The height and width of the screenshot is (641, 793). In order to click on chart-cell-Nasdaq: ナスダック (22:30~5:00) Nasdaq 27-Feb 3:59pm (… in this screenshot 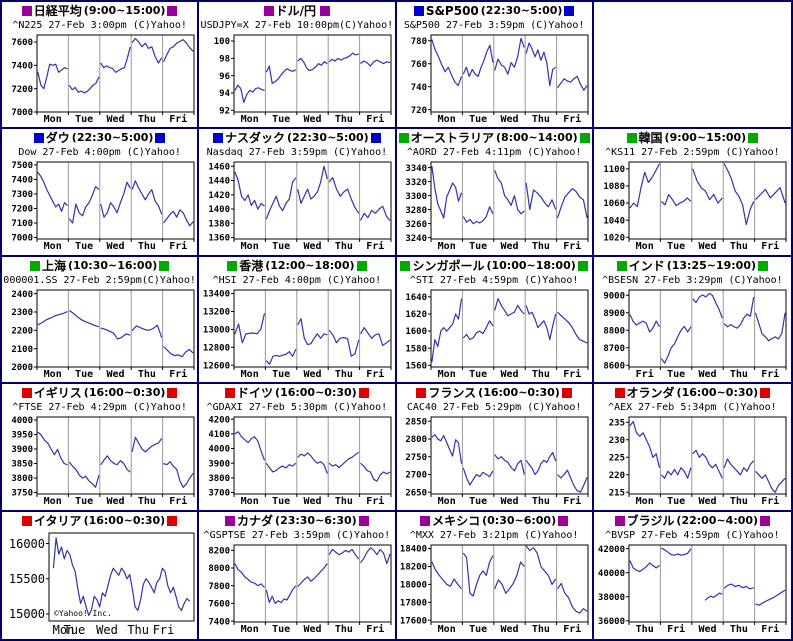, I will do `click(298, 193)`.